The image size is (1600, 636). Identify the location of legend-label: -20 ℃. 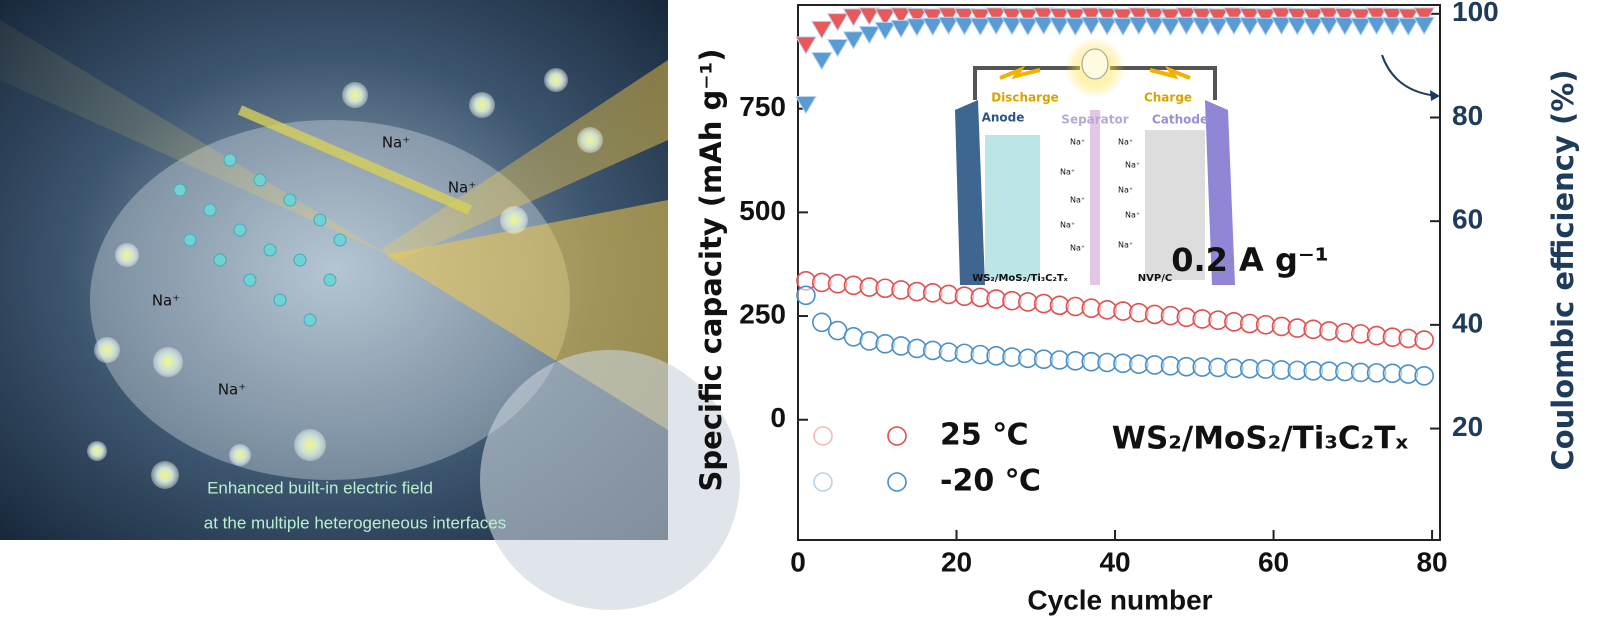
(990, 481).